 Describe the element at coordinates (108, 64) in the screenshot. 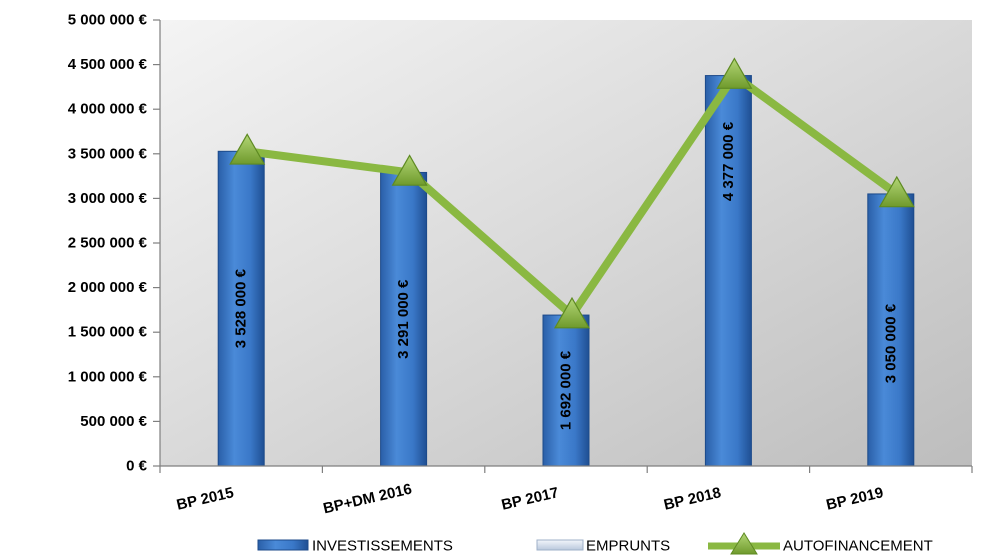

I see `y-tick-label: 4 500 000 €` at that location.